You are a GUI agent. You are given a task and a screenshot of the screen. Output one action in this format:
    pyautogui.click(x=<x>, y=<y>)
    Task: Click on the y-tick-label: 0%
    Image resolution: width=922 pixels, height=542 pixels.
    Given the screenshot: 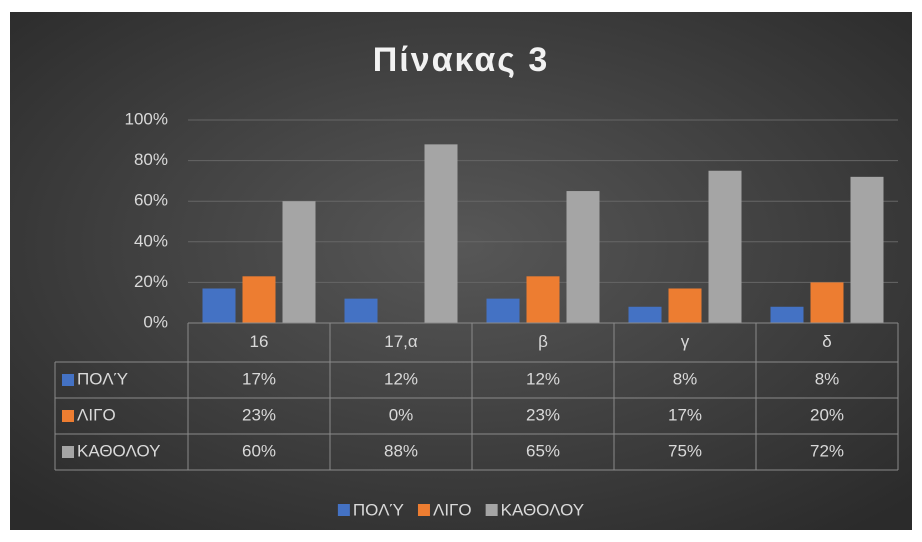 What is the action you would take?
    pyautogui.click(x=155, y=321)
    